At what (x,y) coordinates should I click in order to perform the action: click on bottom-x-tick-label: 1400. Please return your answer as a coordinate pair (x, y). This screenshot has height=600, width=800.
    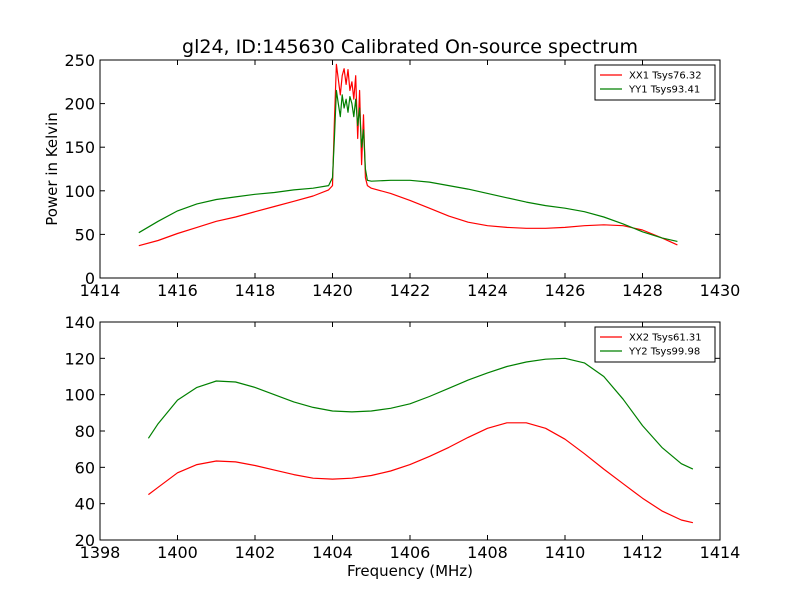
    Looking at the image, I should click on (177, 552).